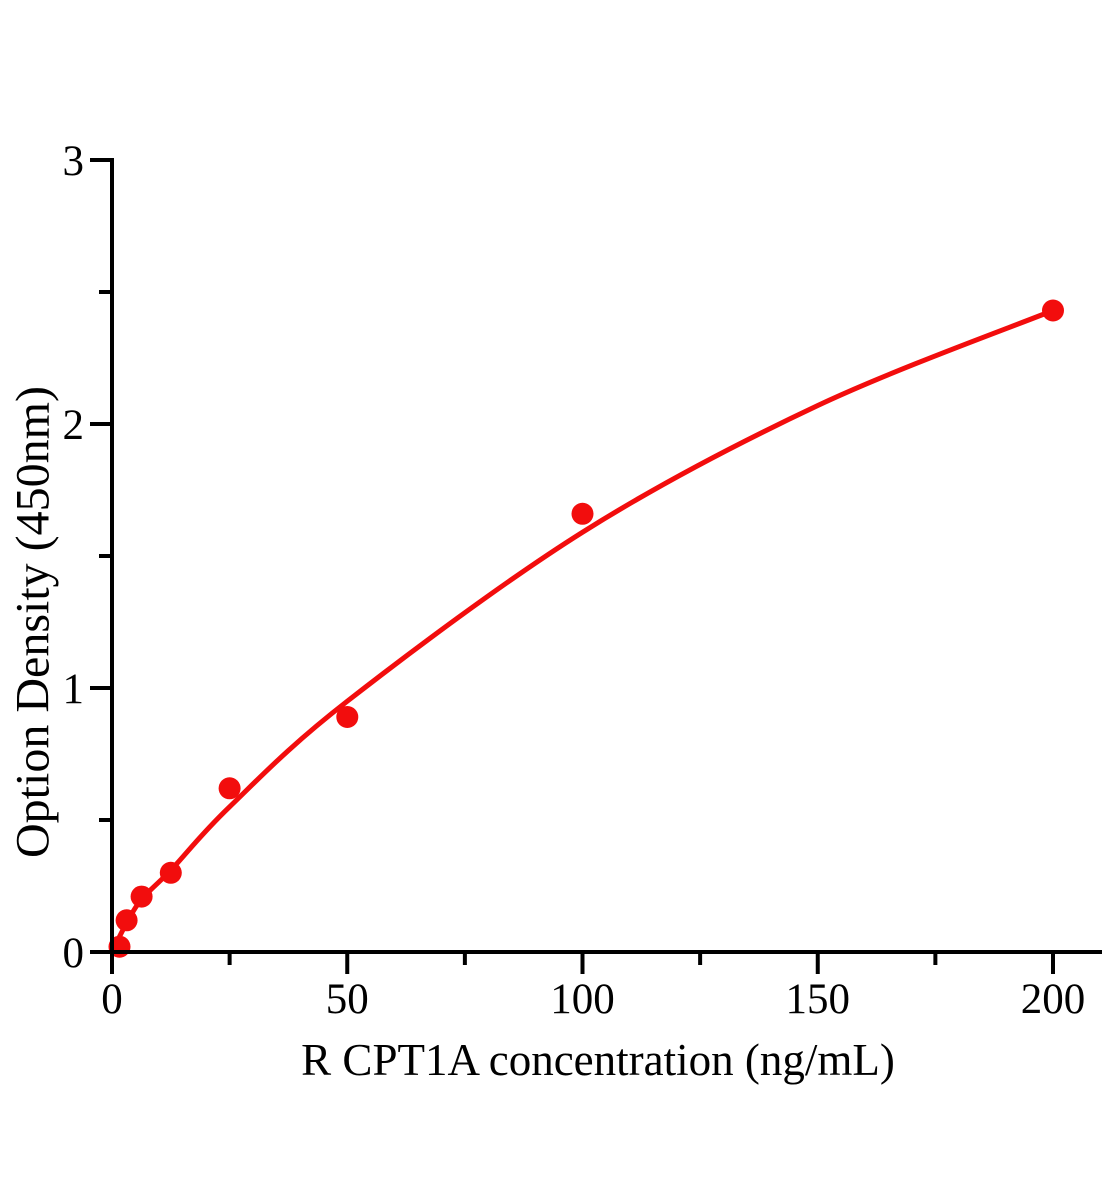  What do you see at coordinates (818, 999) in the screenshot?
I see `x-tick-label: 150` at bounding box center [818, 999].